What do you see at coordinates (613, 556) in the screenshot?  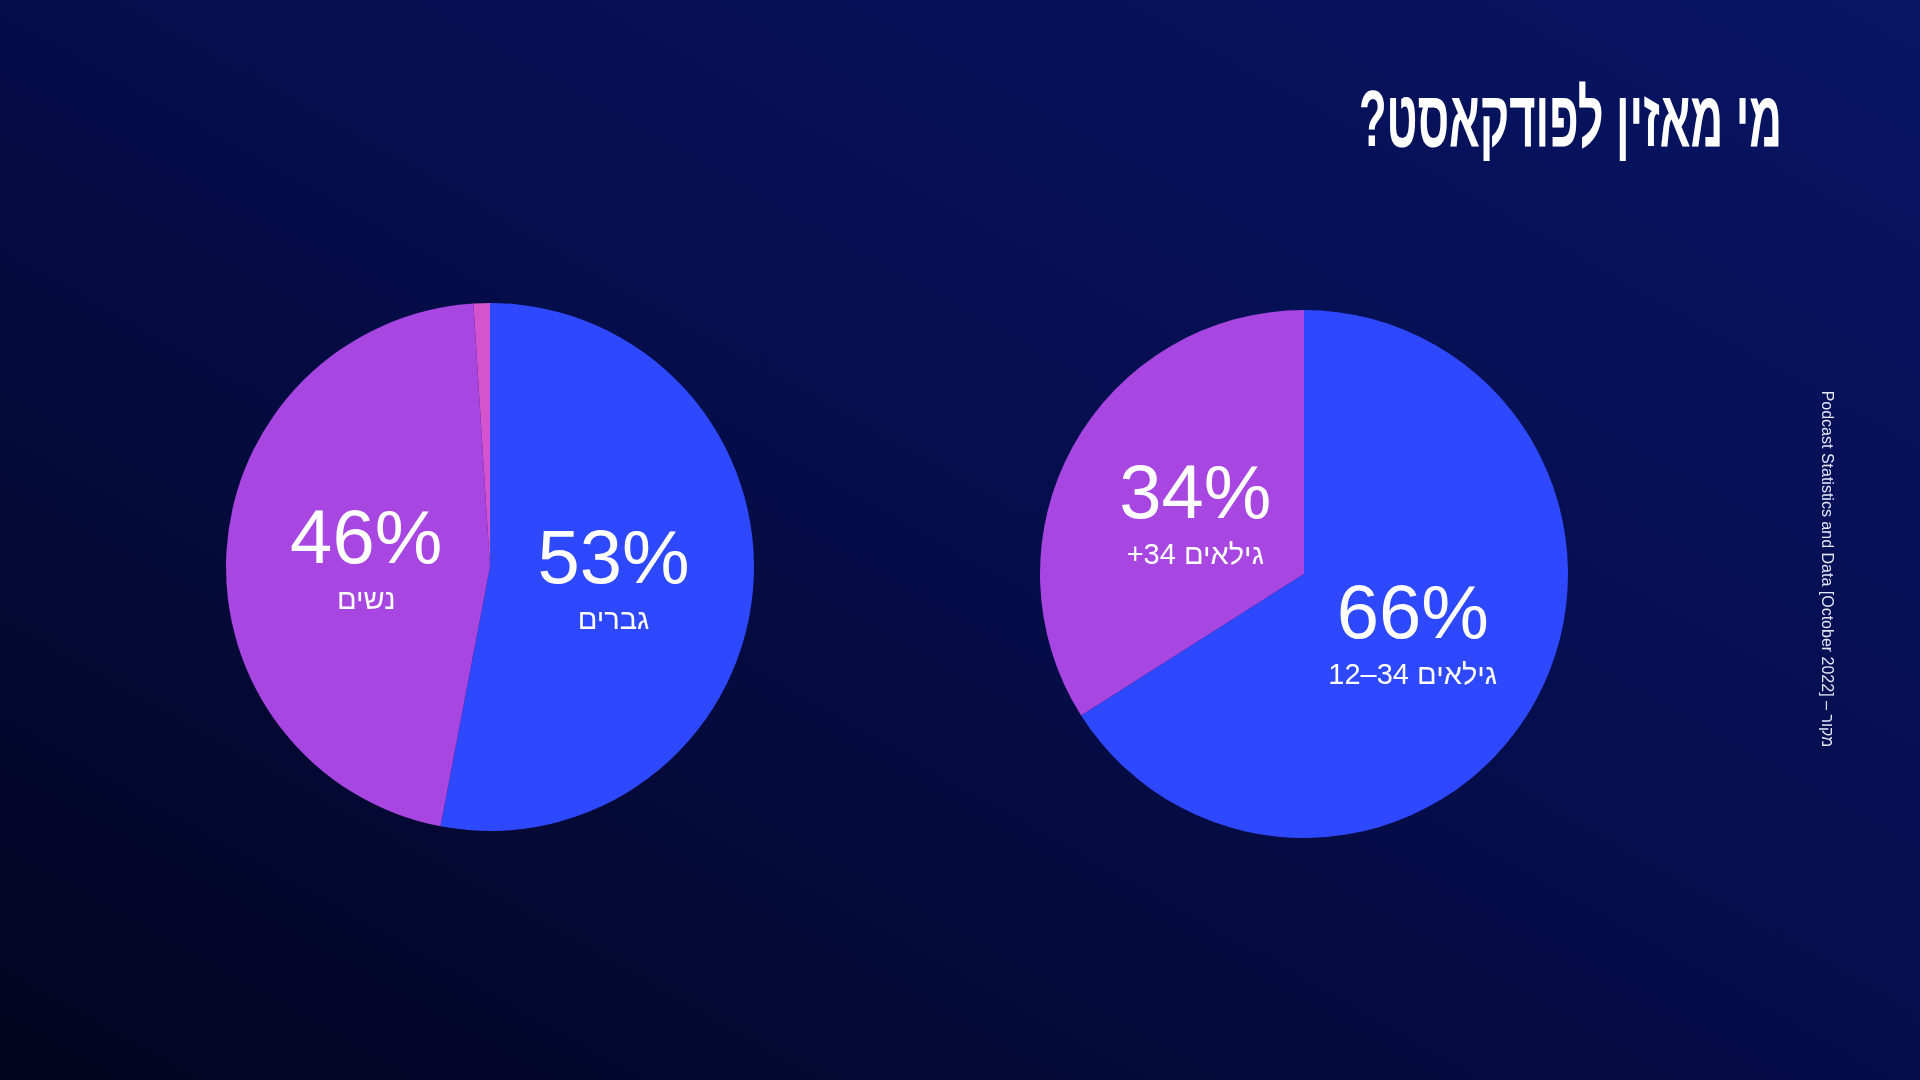 I see `data-label: 53%` at bounding box center [613, 556].